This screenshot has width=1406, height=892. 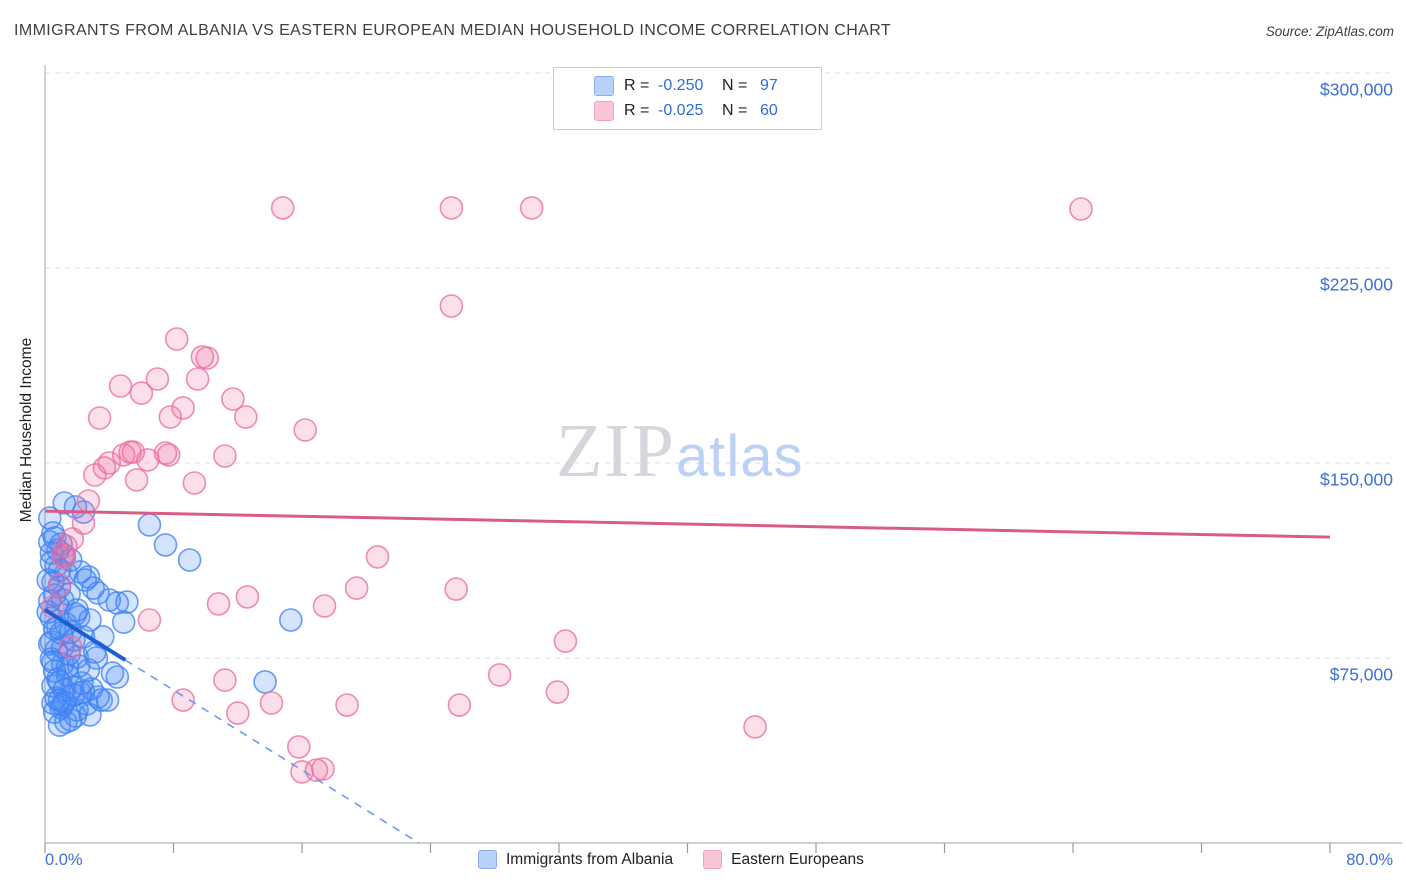 I want to click on y-axis-title: Median Household Income, so click(x=26, y=430).